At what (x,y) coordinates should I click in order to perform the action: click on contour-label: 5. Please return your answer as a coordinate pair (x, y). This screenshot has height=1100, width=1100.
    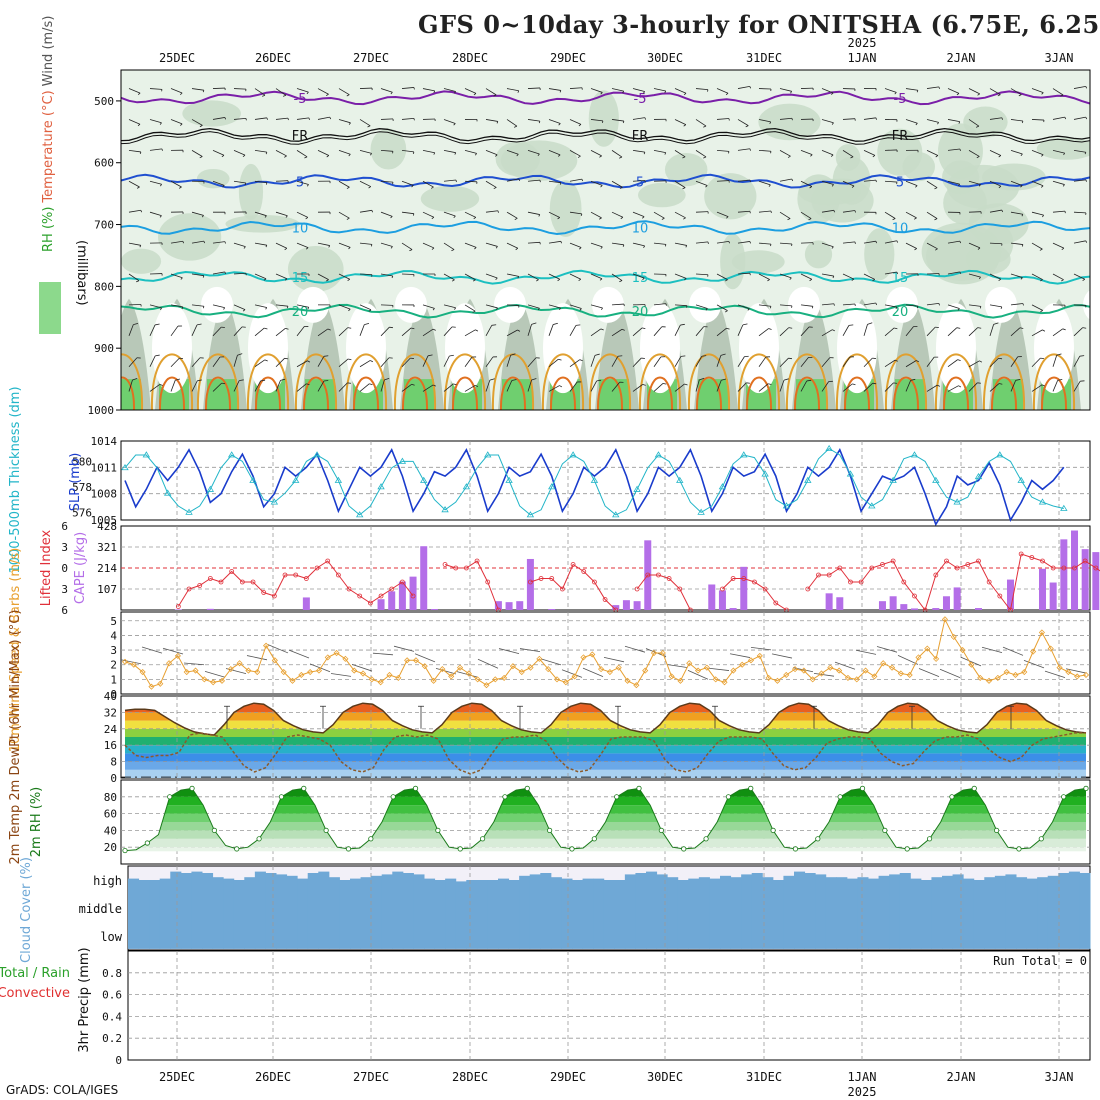
    Looking at the image, I should click on (300, 182).